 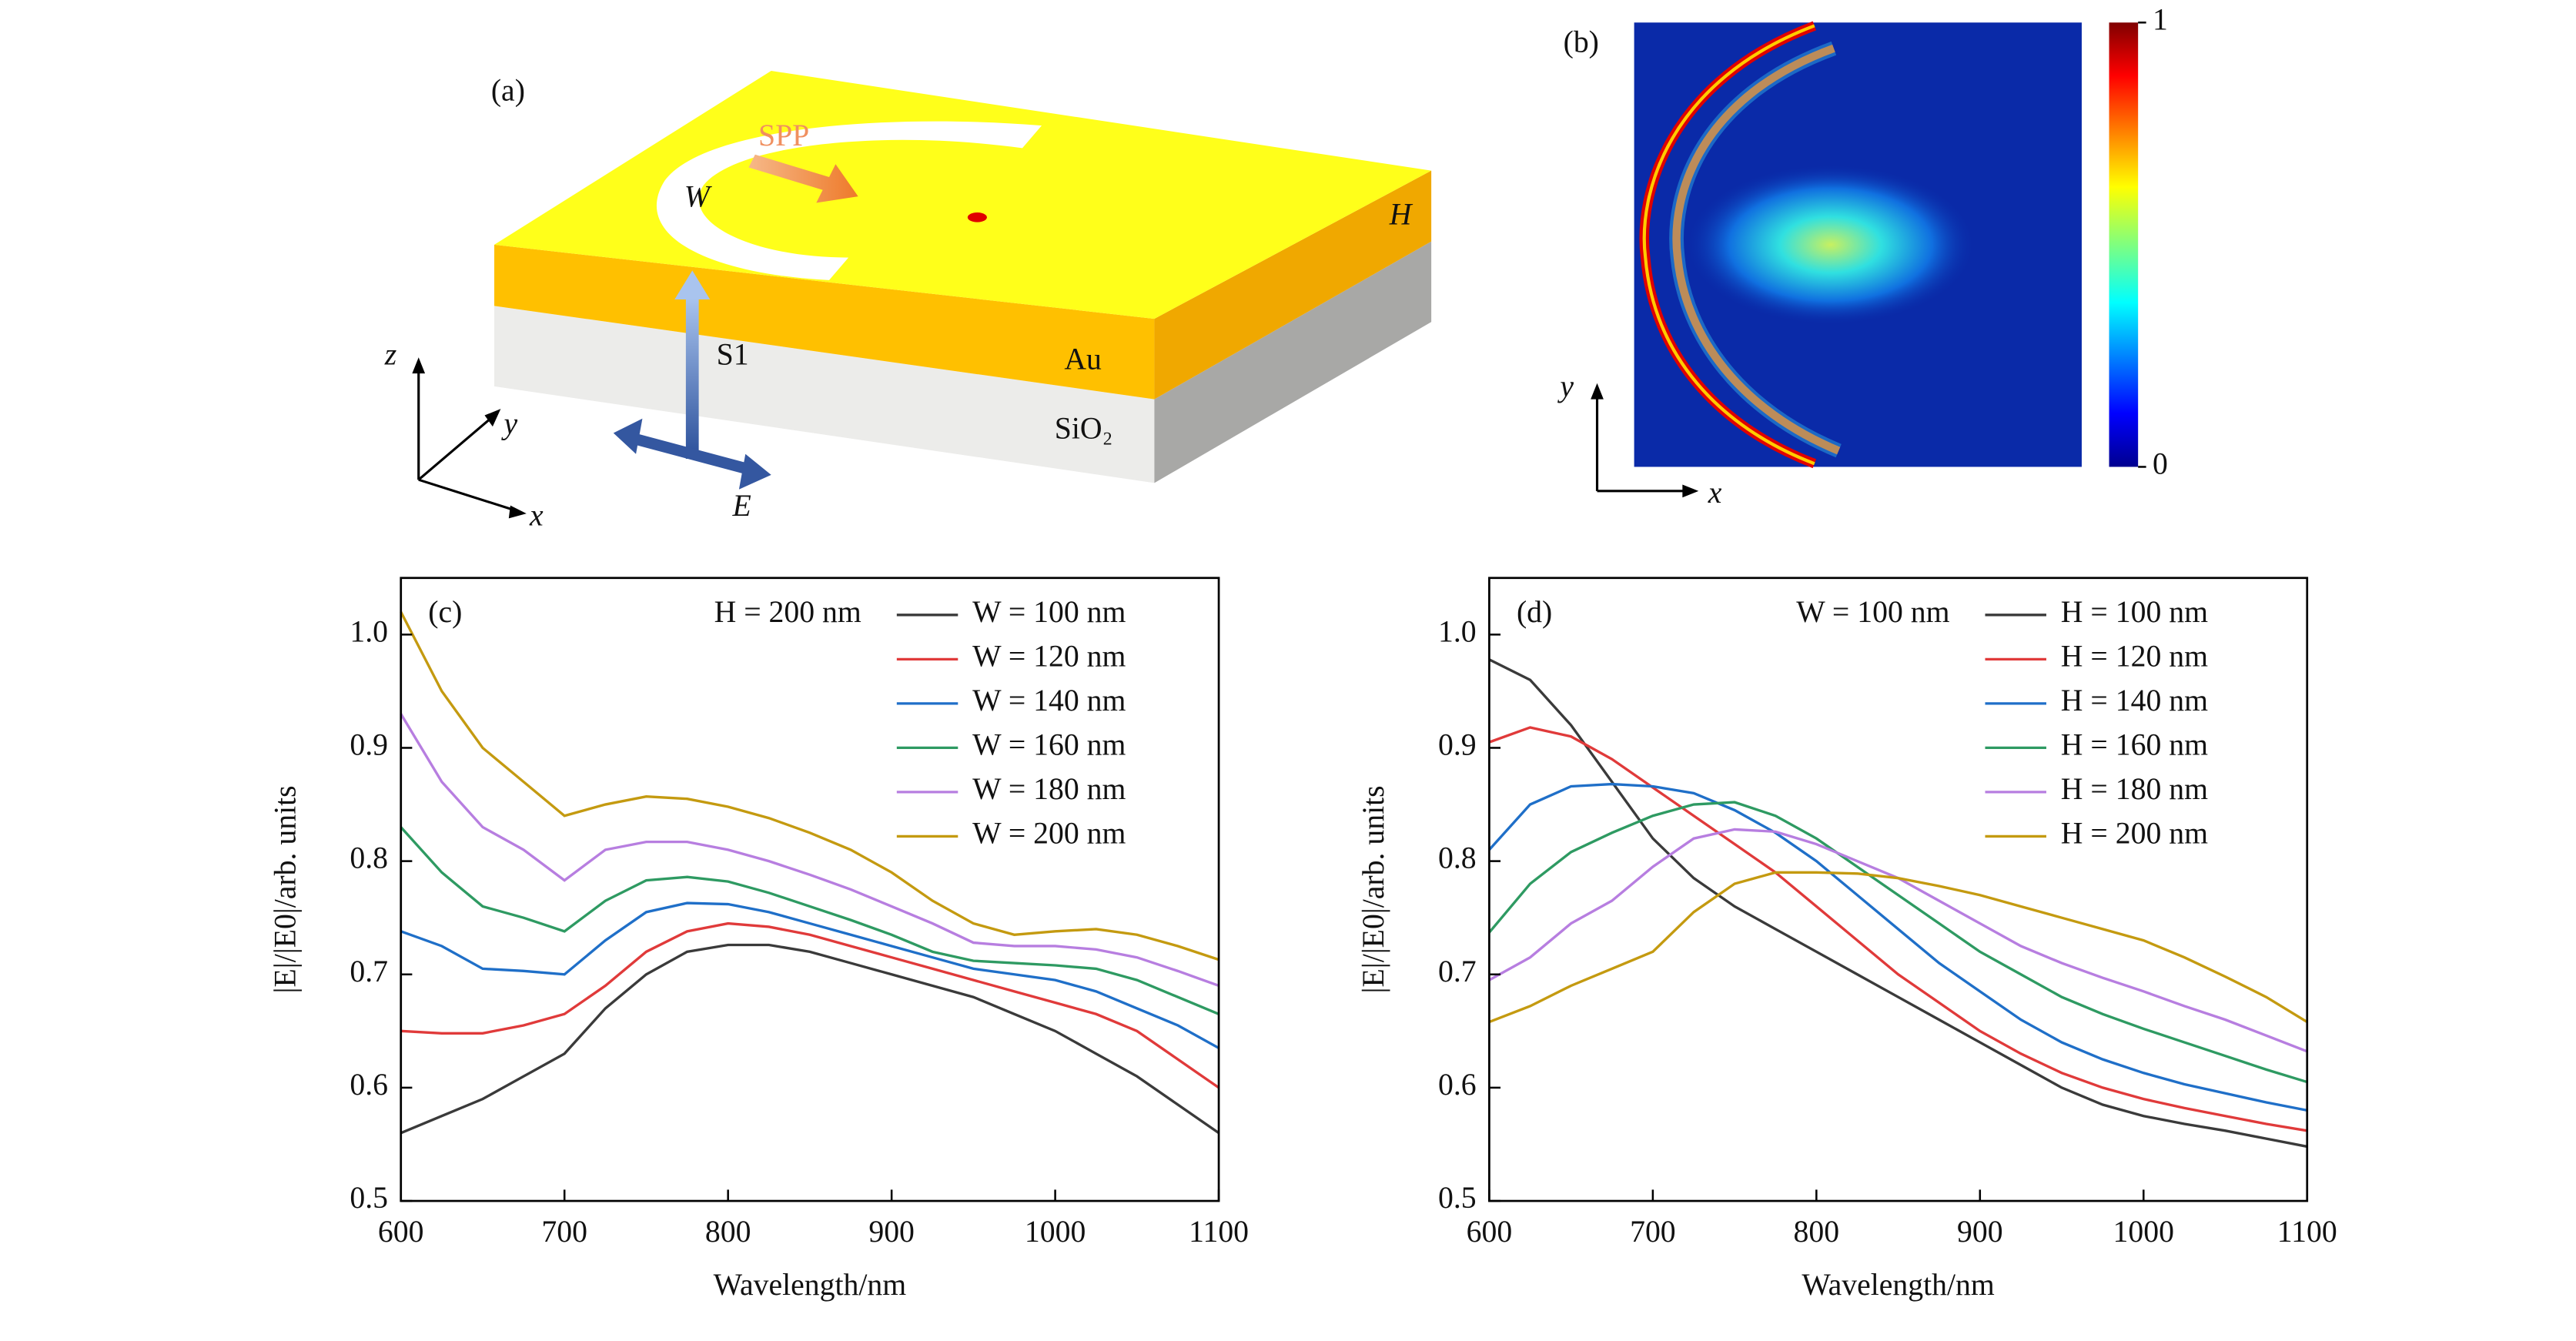 What do you see at coordinates (1083, 359) in the screenshot?
I see `au-label: Au` at bounding box center [1083, 359].